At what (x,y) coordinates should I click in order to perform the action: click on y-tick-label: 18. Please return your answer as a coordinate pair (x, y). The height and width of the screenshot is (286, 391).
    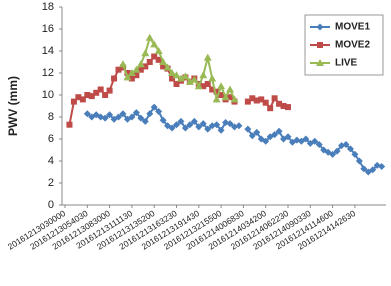
    Looking at the image, I should click on (48, 7).